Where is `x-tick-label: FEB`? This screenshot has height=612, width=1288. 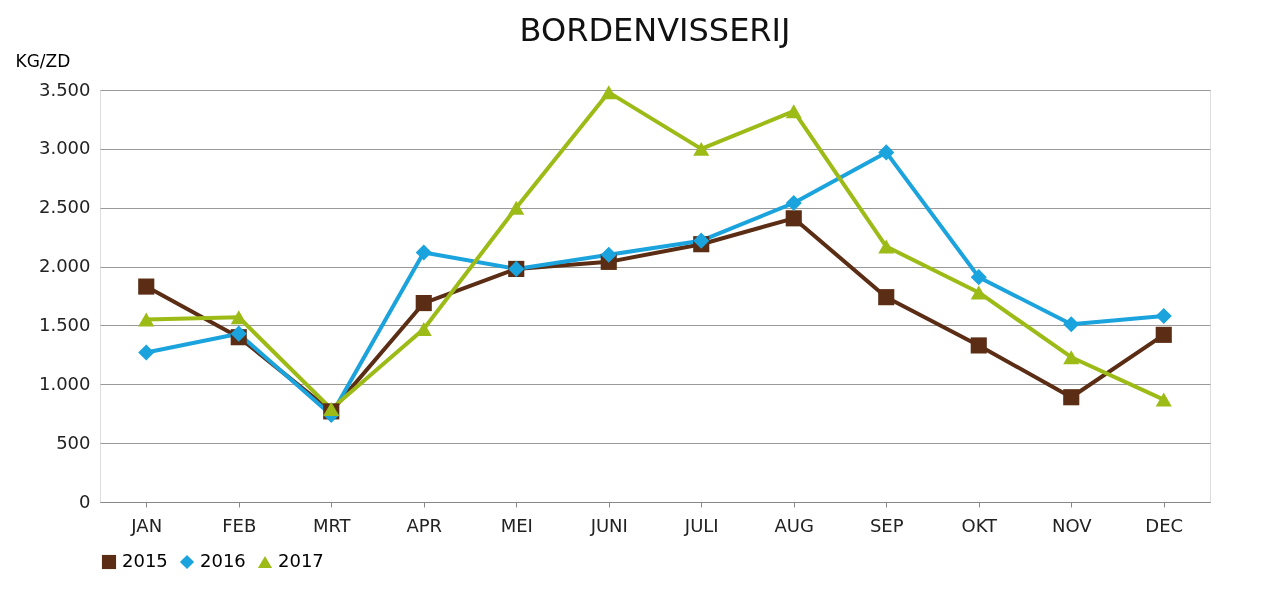 x-tick-label: FEB is located at coordinates (239, 525).